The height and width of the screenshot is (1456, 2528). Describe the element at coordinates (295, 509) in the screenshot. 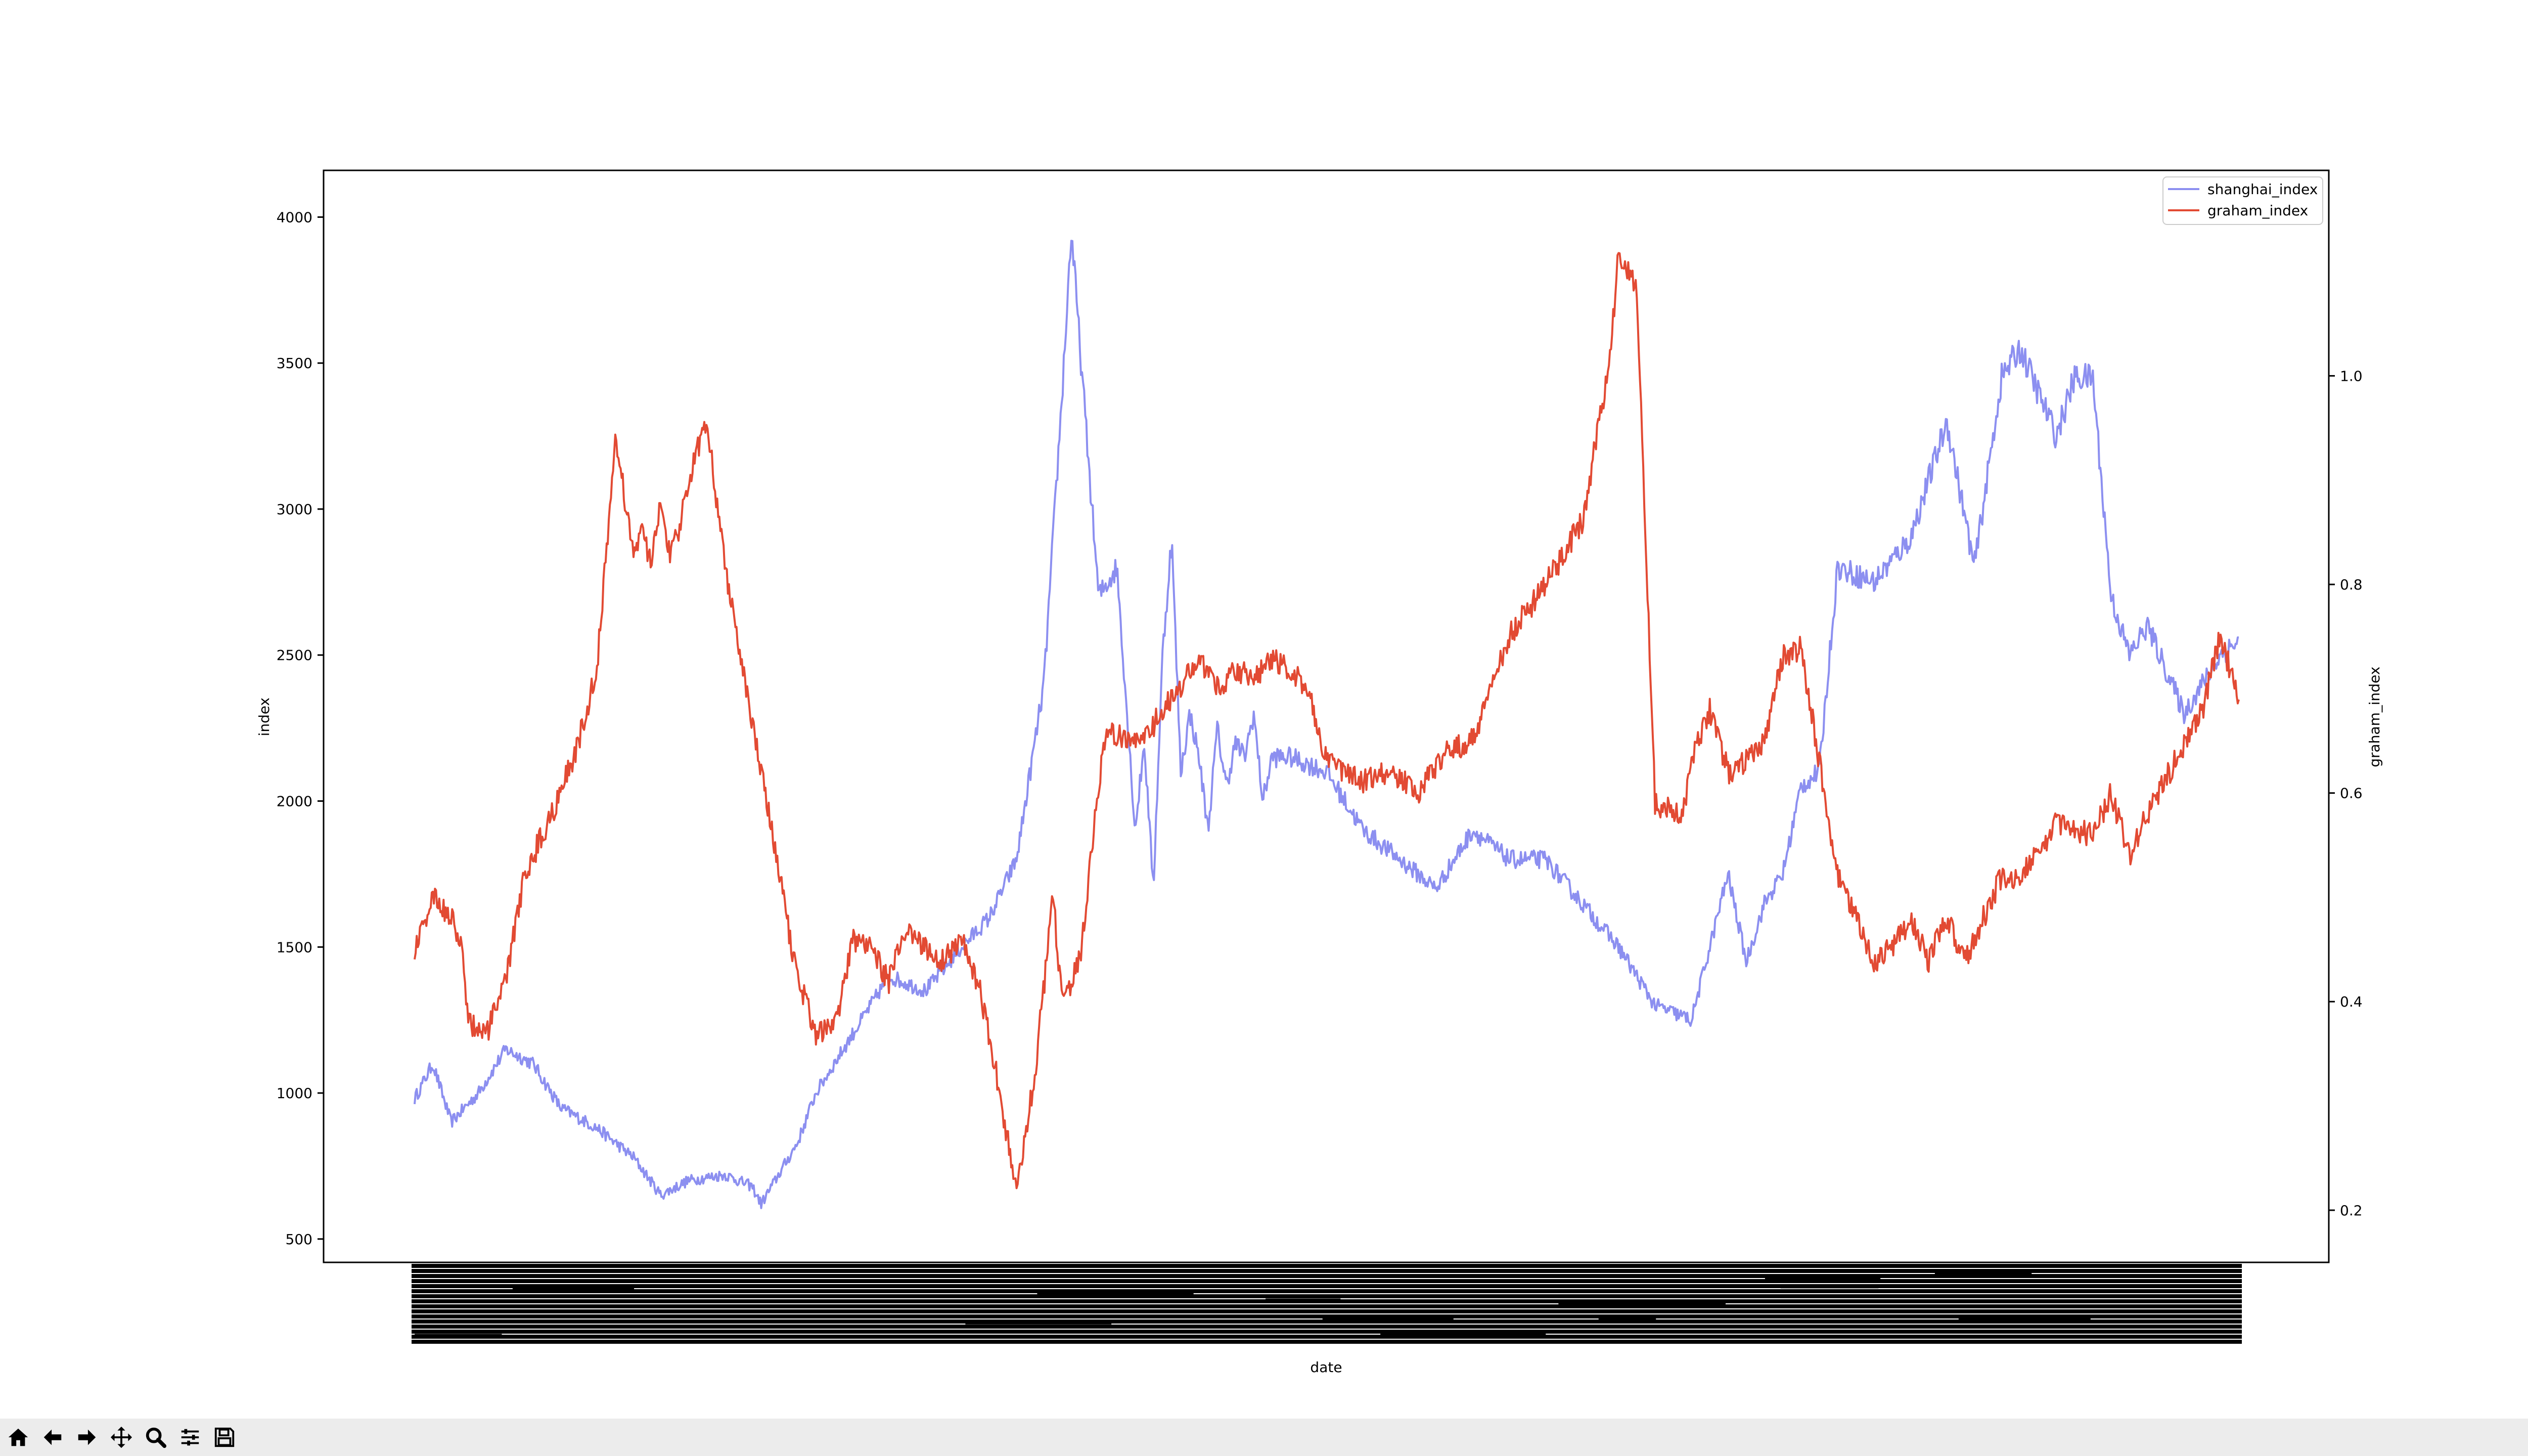

I see `y-tick-label: 3000` at that location.